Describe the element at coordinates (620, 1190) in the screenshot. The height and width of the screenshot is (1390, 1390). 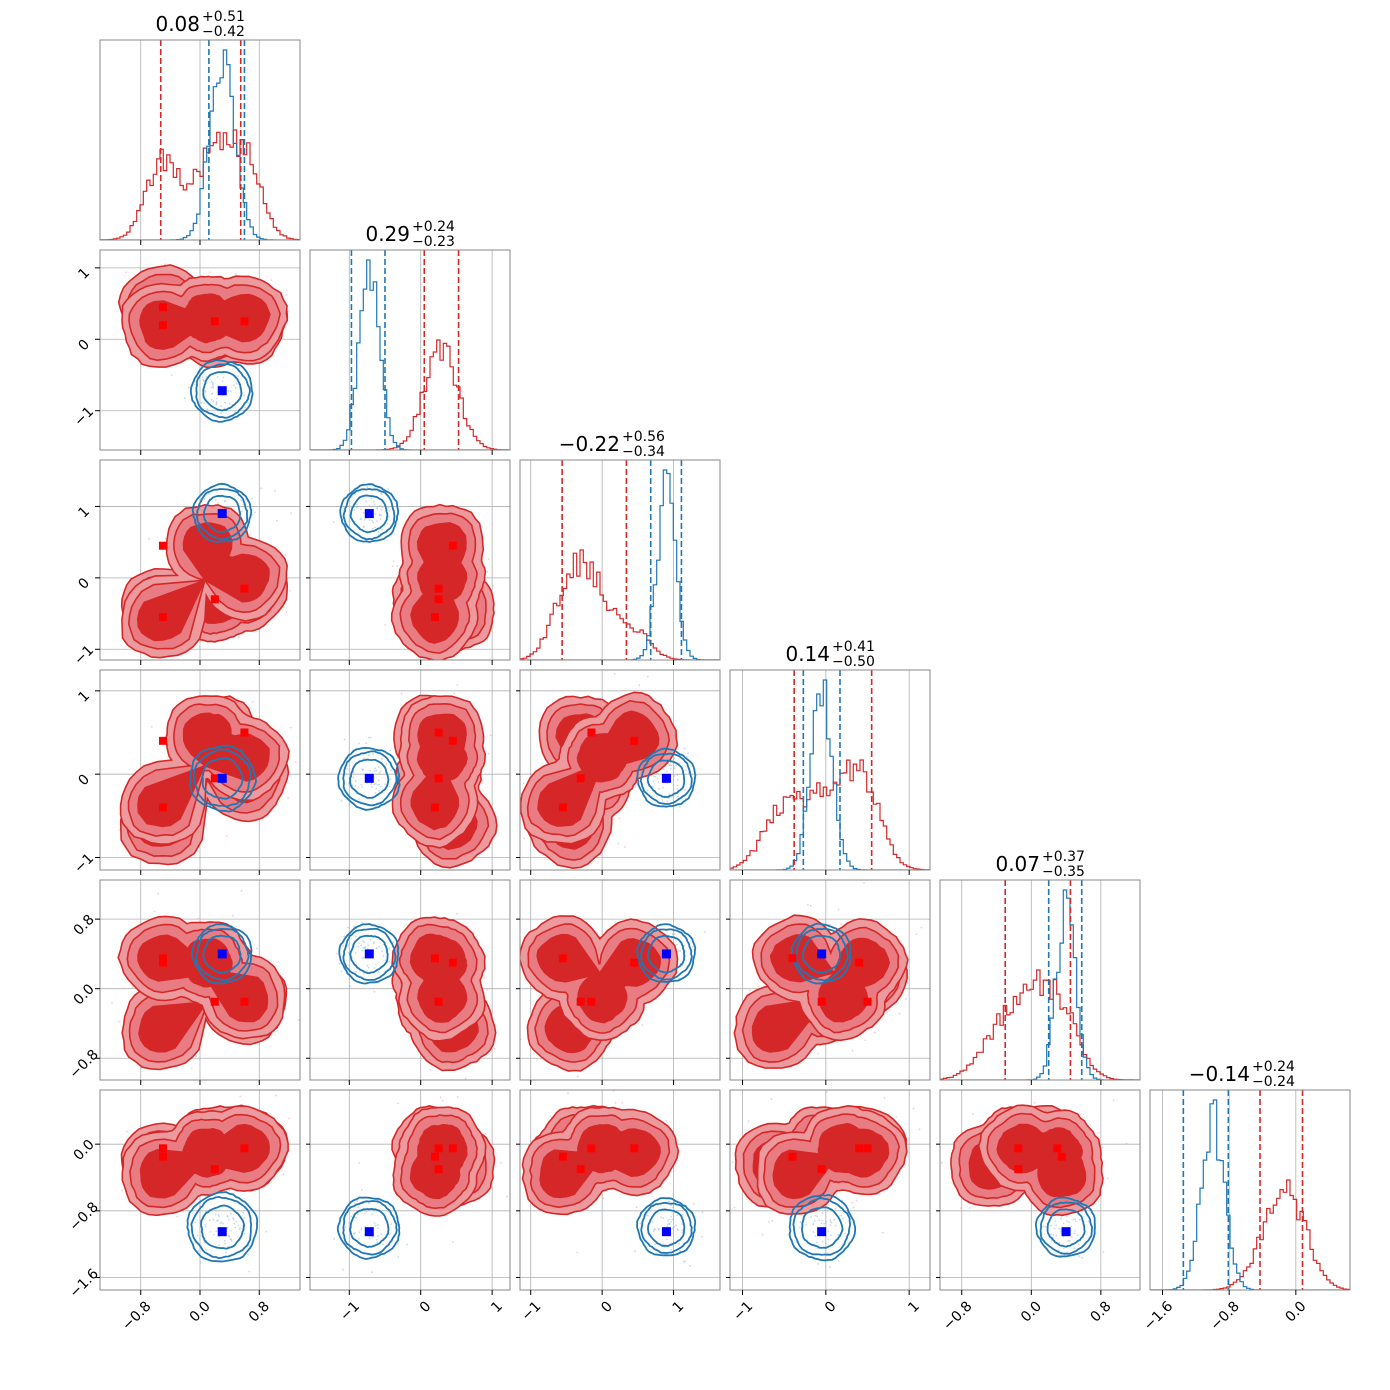
I see `panel-content` at that location.